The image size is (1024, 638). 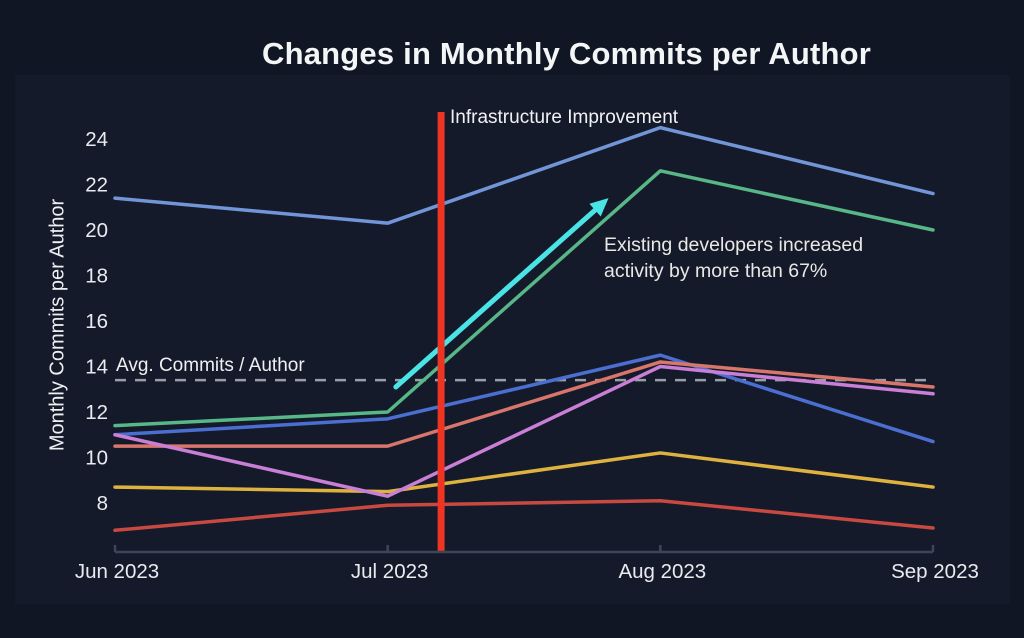 I want to click on annotation-arrow-head-icon, so click(x=599, y=207).